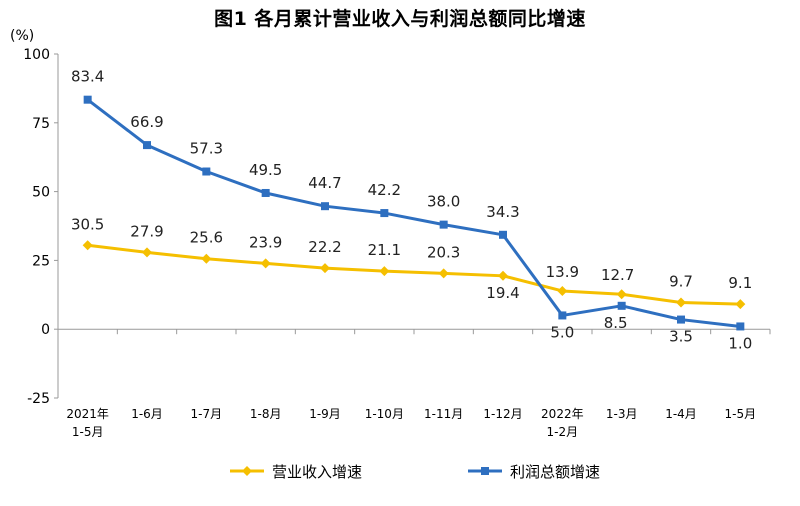 The height and width of the screenshot is (506, 800). What do you see at coordinates (147, 414) in the screenshot?
I see `x-tick-label: 1-6月` at bounding box center [147, 414].